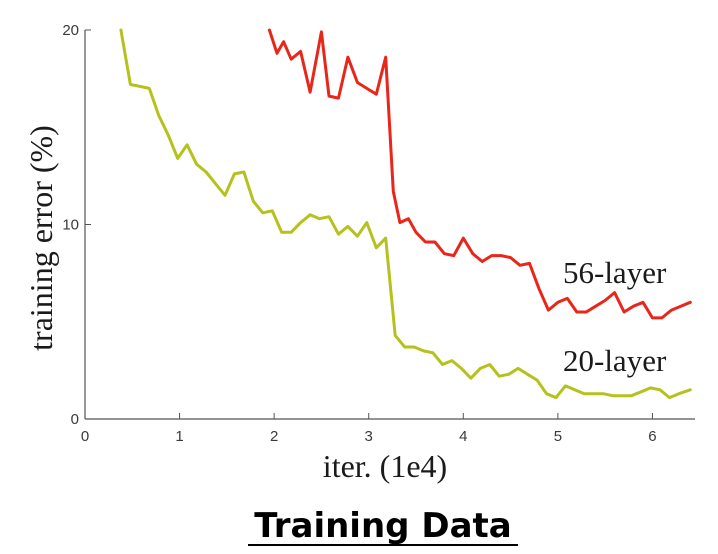 This screenshot has height=554, width=718. What do you see at coordinates (70, 225) in the screenshot?
I see `y-tick-label: 10` at bounding box center [70, 225].